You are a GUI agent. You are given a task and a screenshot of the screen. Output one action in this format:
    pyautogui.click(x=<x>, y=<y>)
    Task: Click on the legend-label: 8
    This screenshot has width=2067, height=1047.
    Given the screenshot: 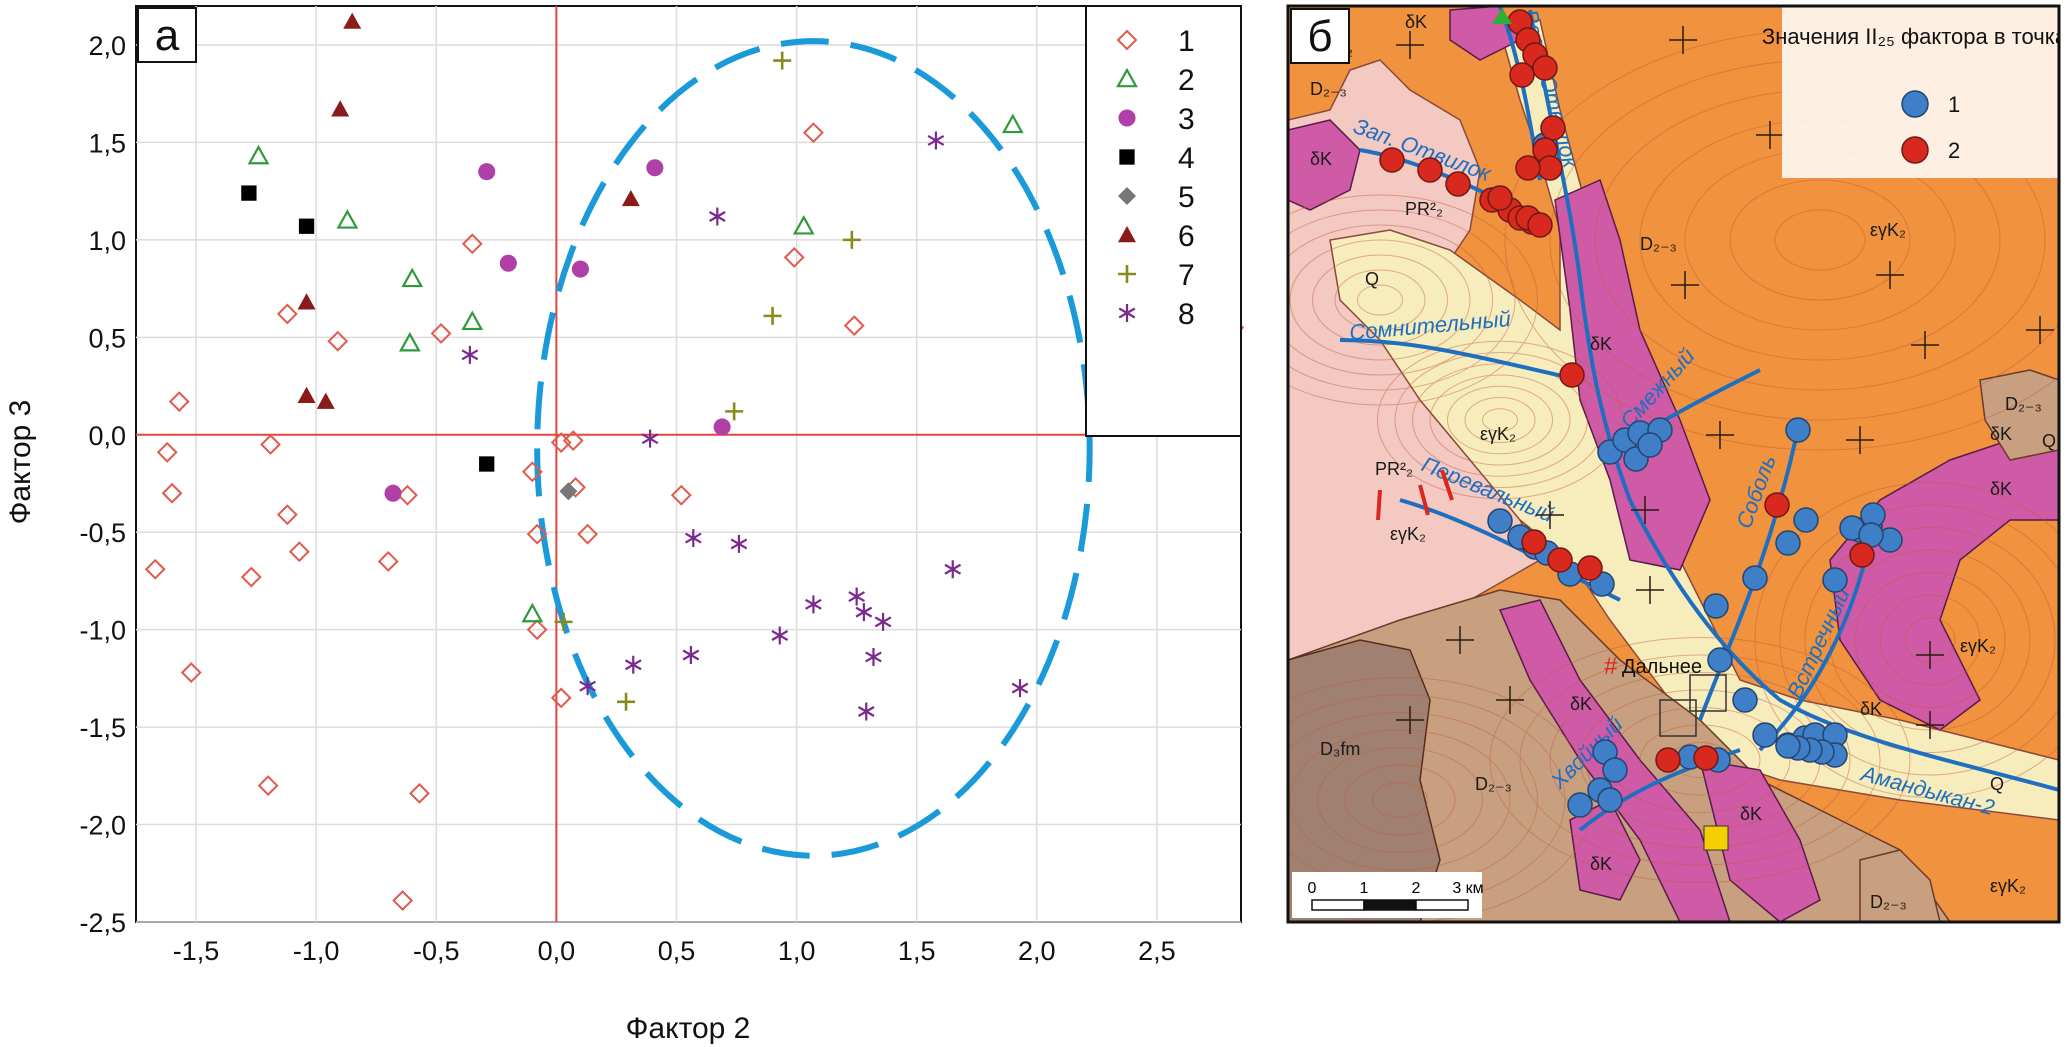 What is the action you would take?
    pyautogui.click(x=1186, y=314)
    